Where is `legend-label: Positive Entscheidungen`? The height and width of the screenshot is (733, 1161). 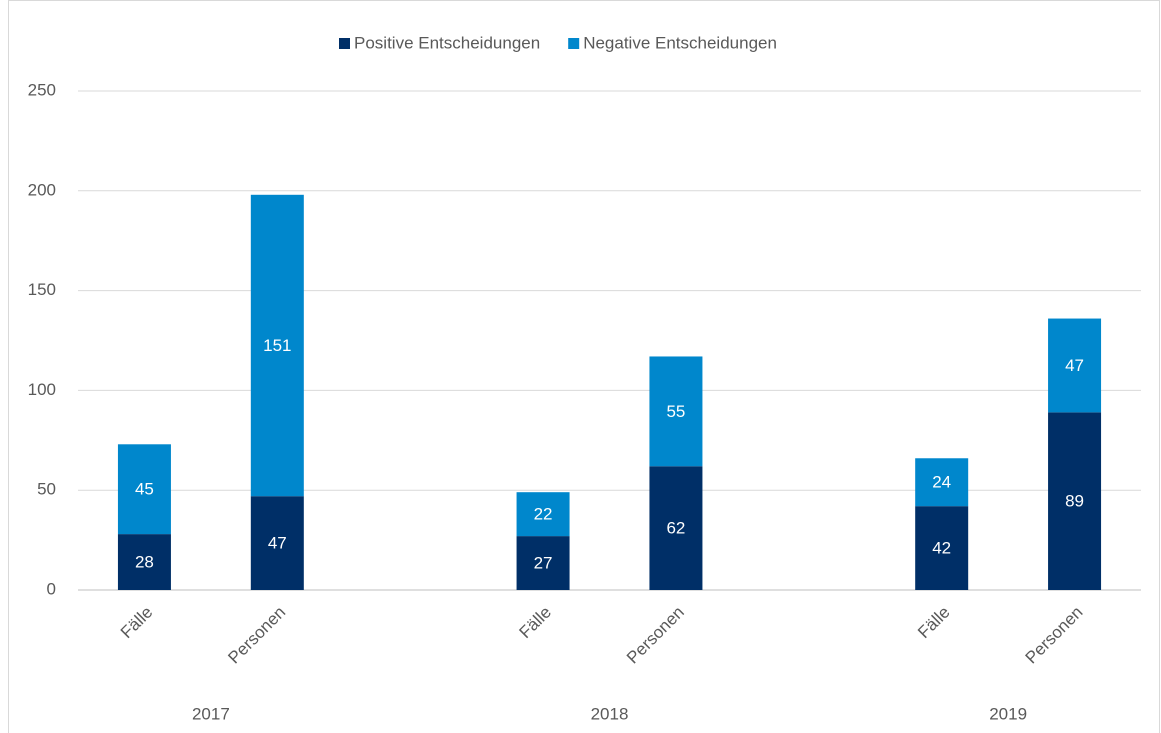
legend-label: Positive Entscheidungen is located at coordinates (447, 42).